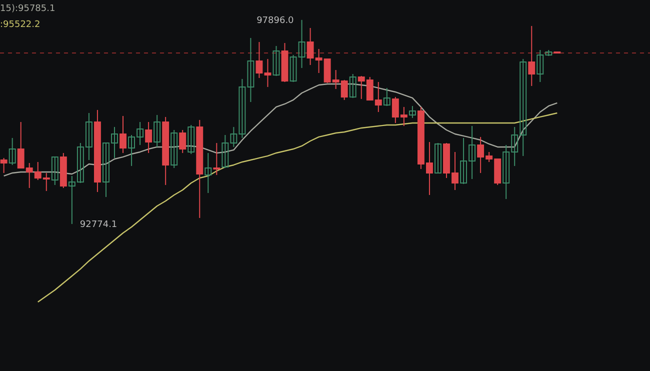 This screenshot has height=371, width=650. What do you see at coordinates (275, 21) in the screenshot?
I see `annotation: 97896.0` at bounding box center [275, 21].